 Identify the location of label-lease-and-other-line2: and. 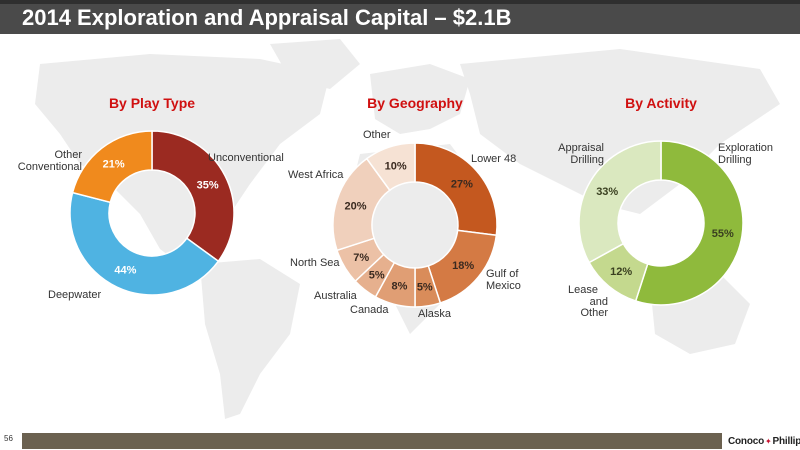
(599, 302).